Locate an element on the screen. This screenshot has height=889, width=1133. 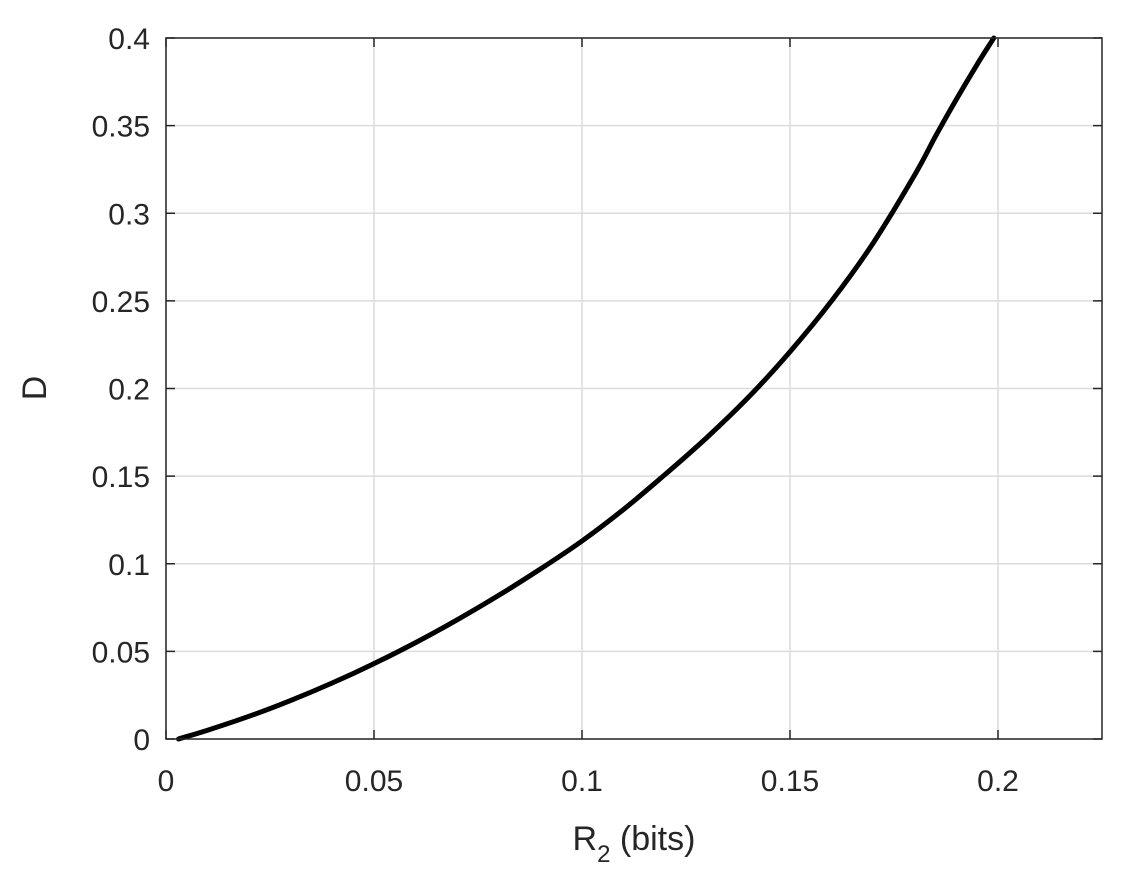
y-tick-label: 0.25 is located at coordinates (121, 302).